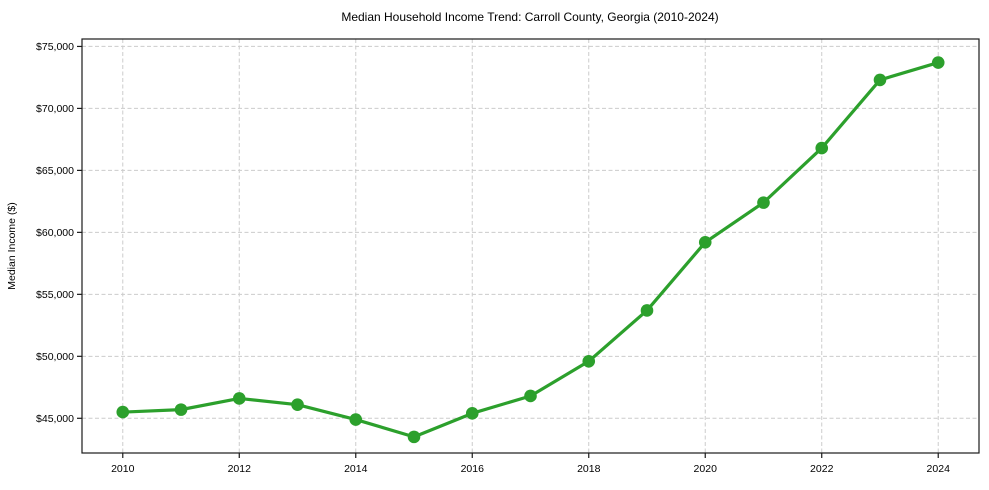 Image resolution: width=989 pixels, height=490 pixels. What do you see at coordinates (55, 233) in the screenshot?
I see `y-tick-label: $60,000` at bounding box center [55, 233].